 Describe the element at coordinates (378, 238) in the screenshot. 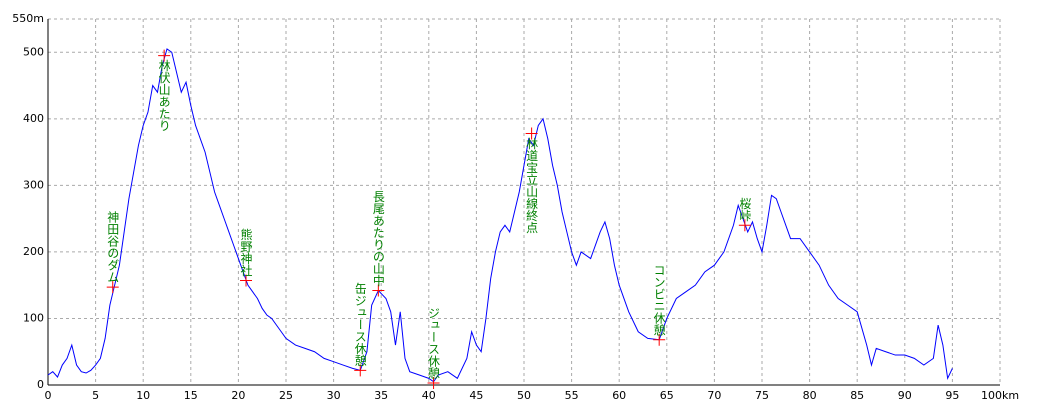

I see `annotation-label: 長尾あたりの山中` at that location.